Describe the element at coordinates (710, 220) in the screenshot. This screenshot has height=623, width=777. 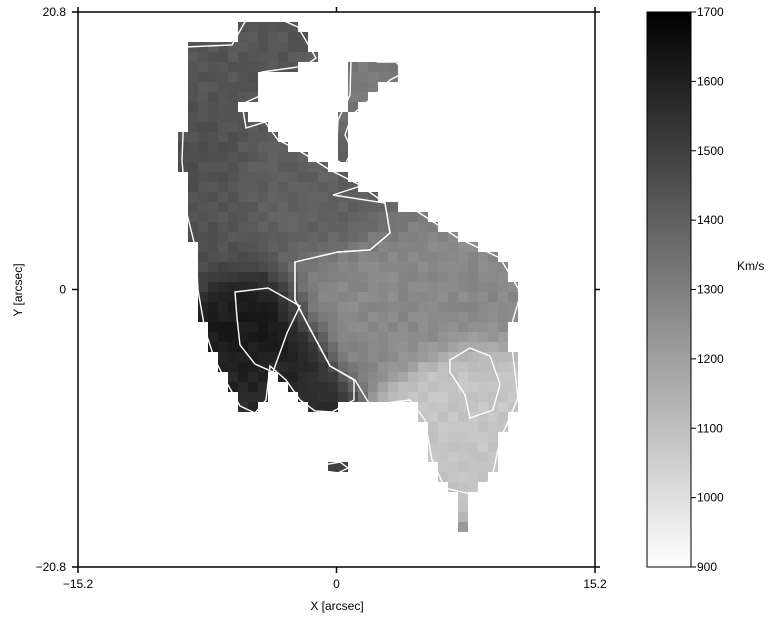
I see `colorbar-tick-label-5: 1400` at that location.